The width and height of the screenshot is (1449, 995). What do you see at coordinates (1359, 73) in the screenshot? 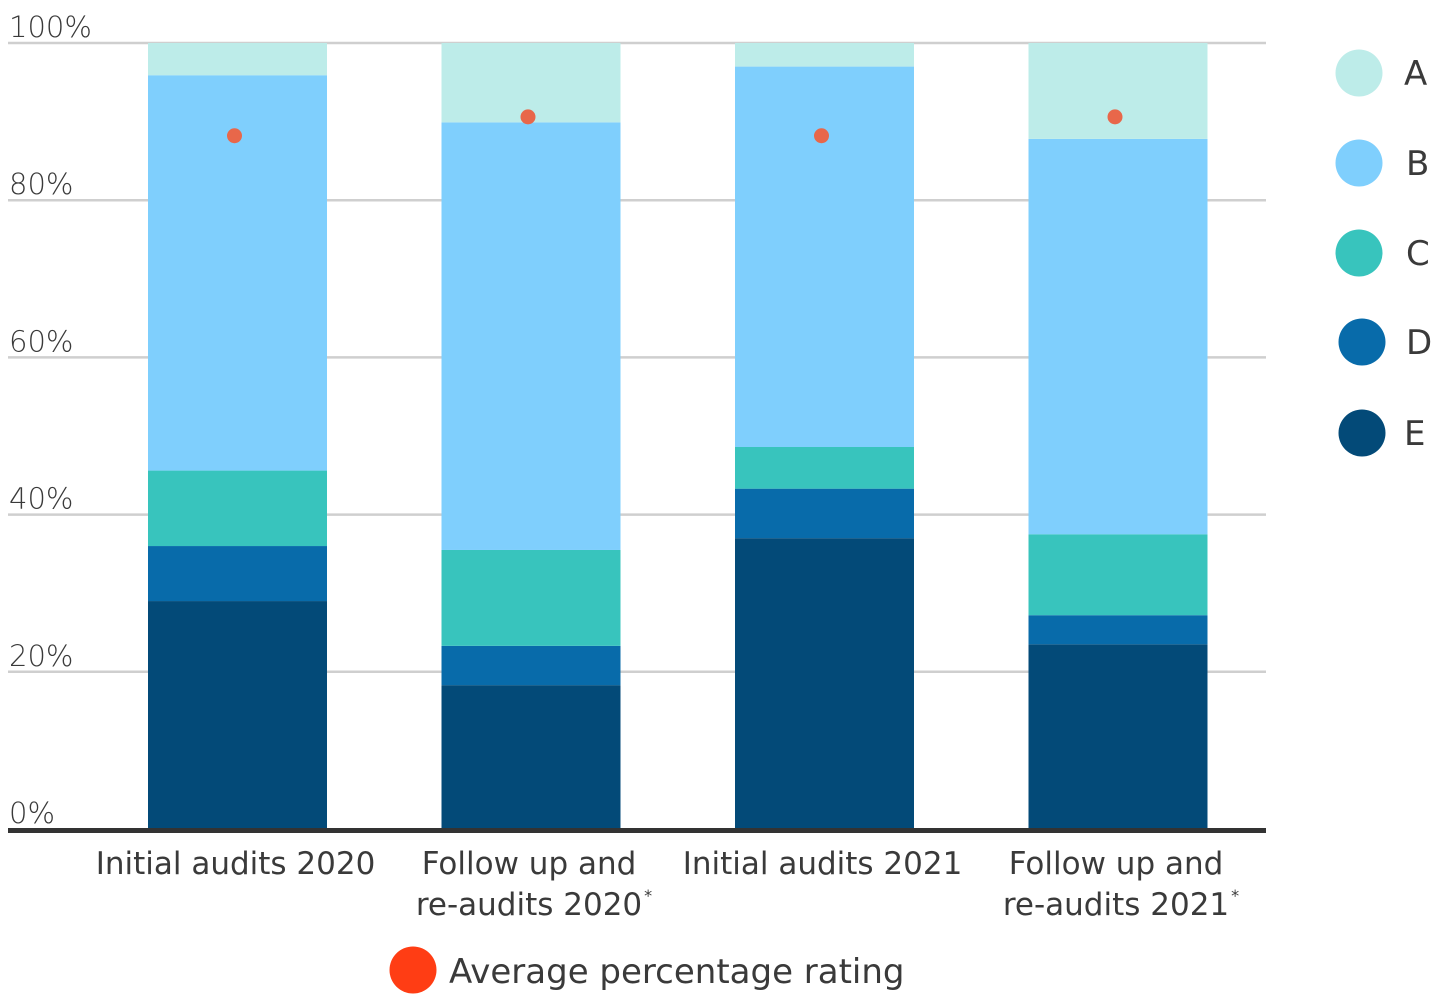
I see `legend-swatch-A` at bounding box center [1359, 73].